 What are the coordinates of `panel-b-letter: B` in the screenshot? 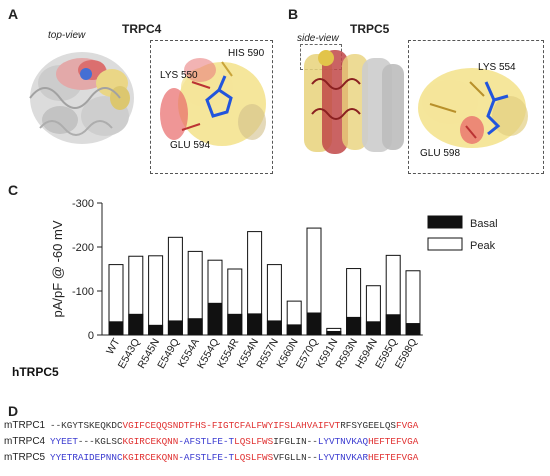 It's located at (293, 14).